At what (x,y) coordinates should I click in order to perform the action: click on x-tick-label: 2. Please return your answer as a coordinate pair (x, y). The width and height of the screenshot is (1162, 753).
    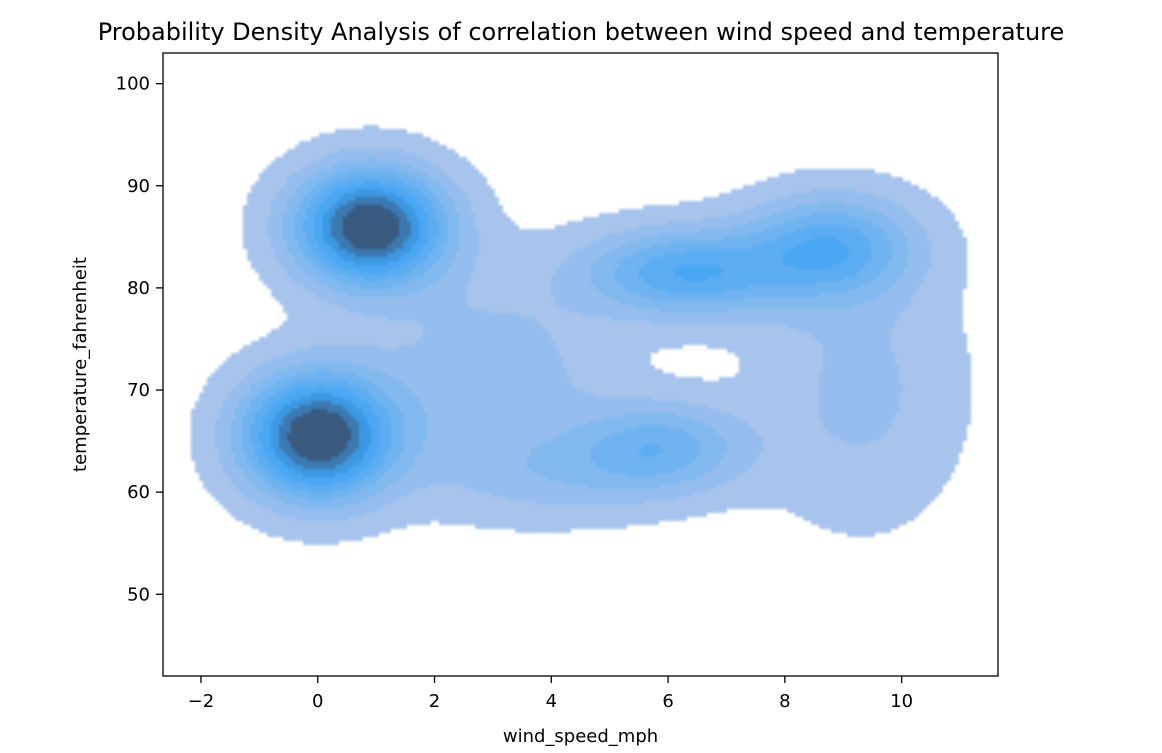
    Looking at the image, I should click on (434, 701).